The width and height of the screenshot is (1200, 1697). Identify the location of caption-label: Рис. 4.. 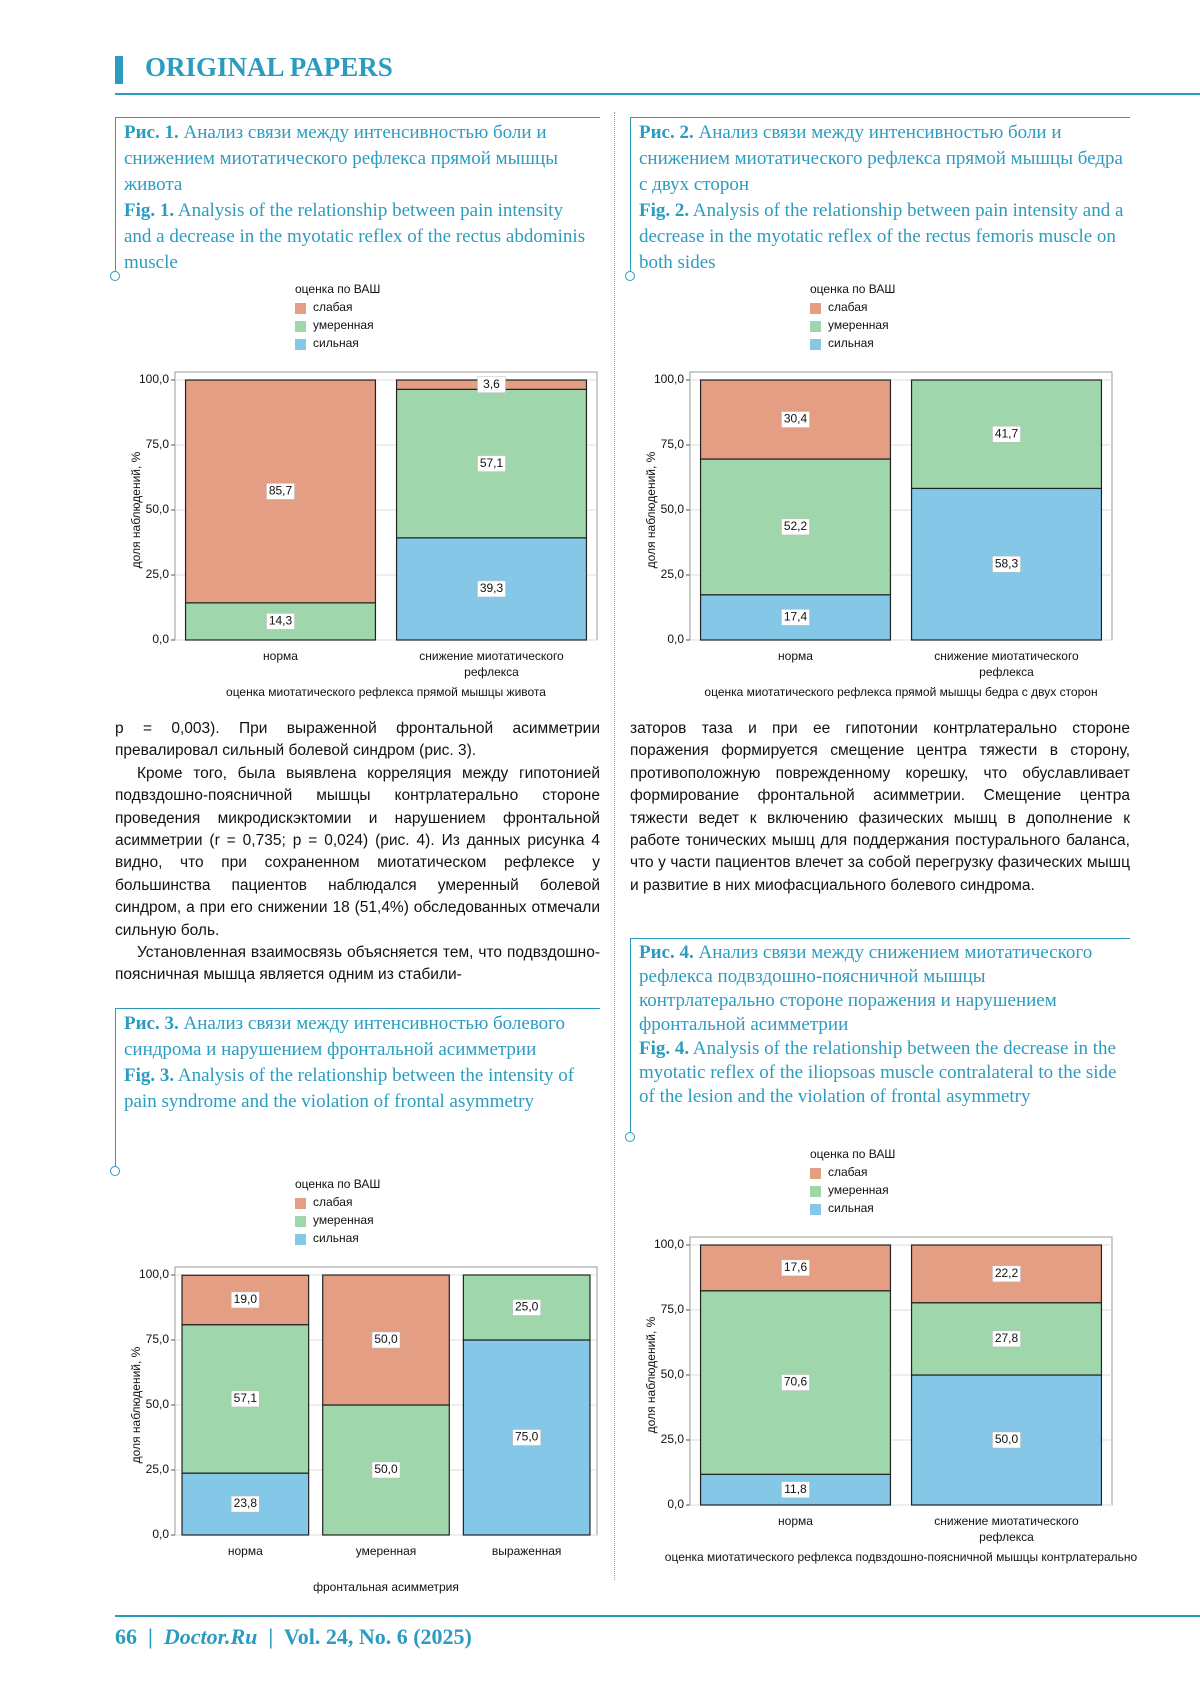
(666, 952).